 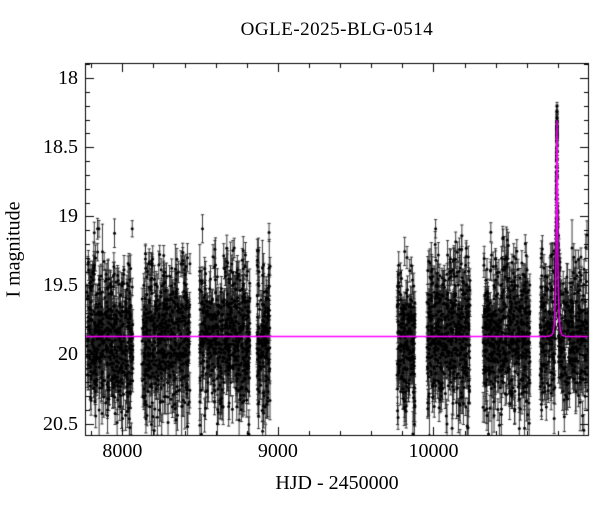 What do you see at coordinates (337, 483) in the screenshot?
I see `x-axis-label: HJD - 2450000` at bounding box center [337, 483].